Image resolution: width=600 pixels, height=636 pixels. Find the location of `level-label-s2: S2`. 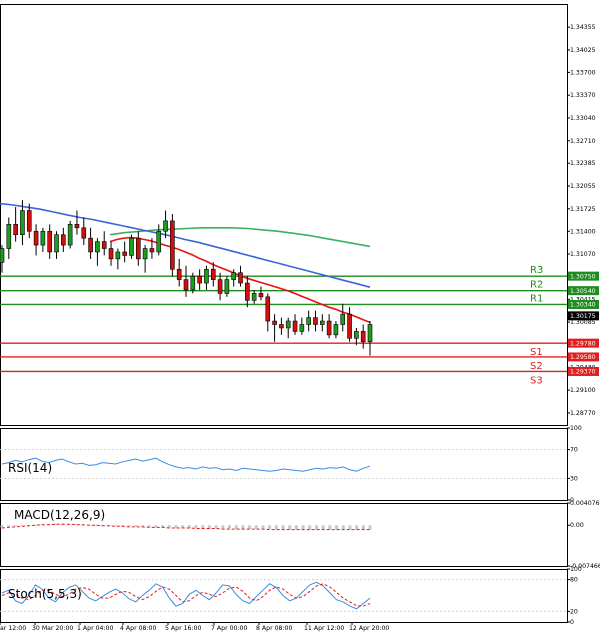

level-label-s2: S2 is located at coordinates (536, 366).